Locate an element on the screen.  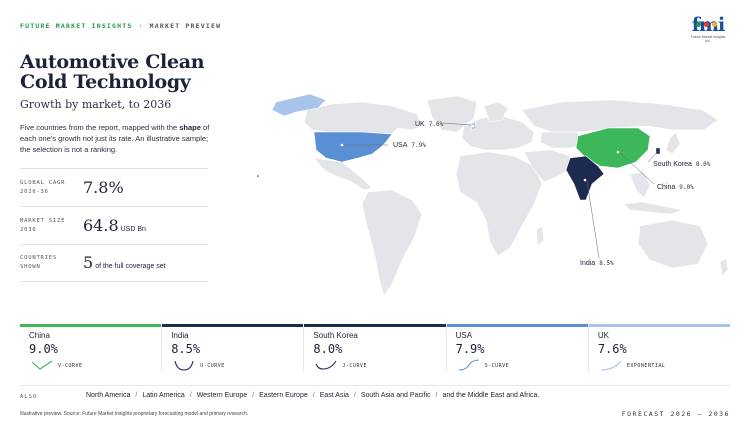
land-europe is located at coordinates (498, 133).